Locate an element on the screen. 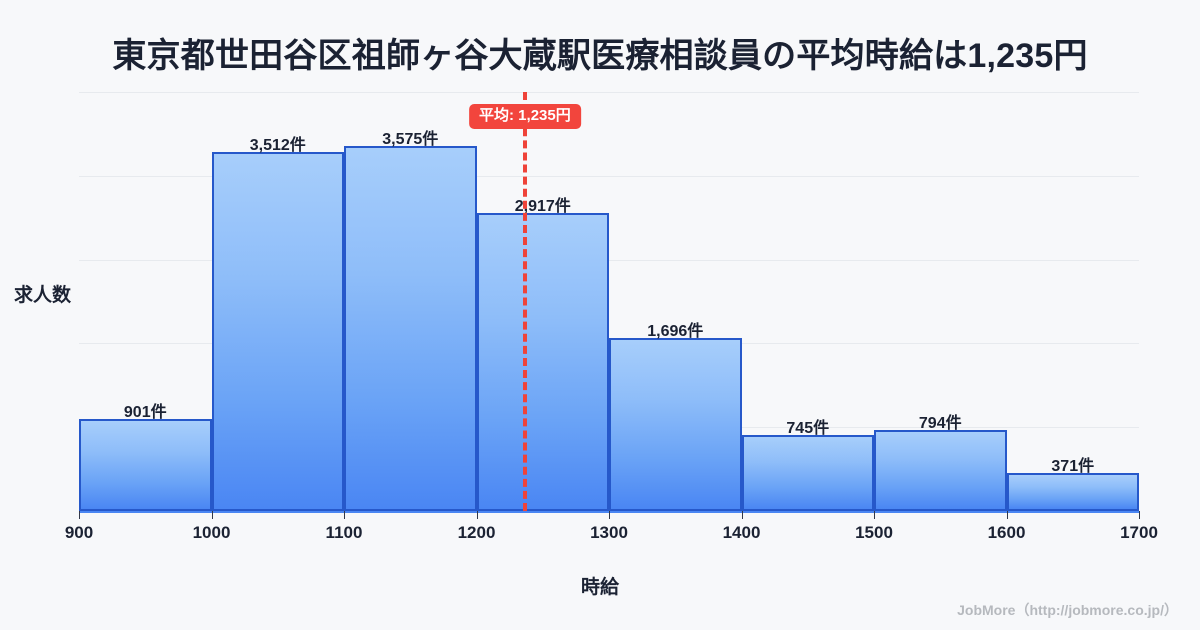 This screenshot has width=1200, height=630. x-axis-tick-label: 1400 is located at coordinates (741, 532).